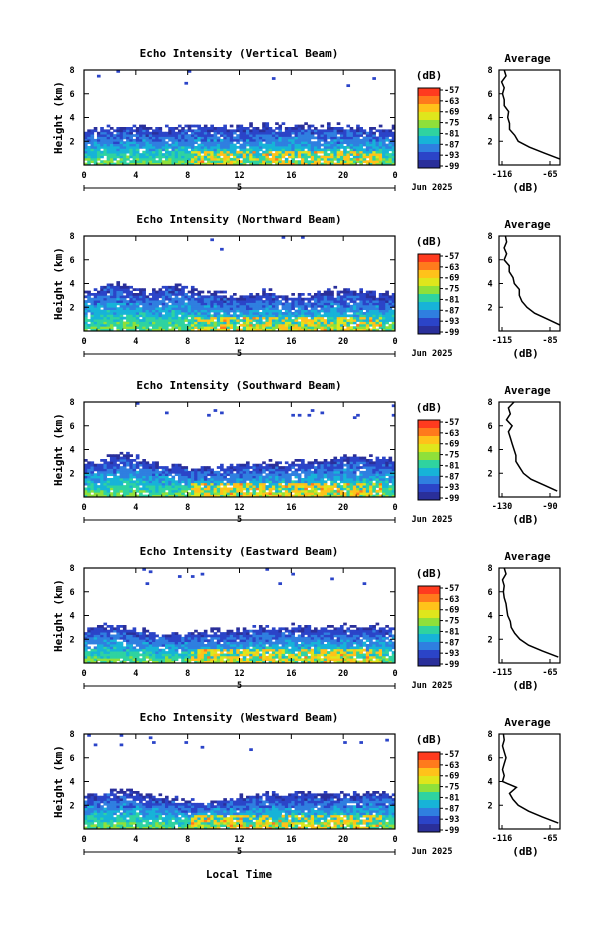  What do you see at coordinates (549, 341) in the screenshot?
I see `average-x-tick-label: -85` at bounding box center [549, 341].